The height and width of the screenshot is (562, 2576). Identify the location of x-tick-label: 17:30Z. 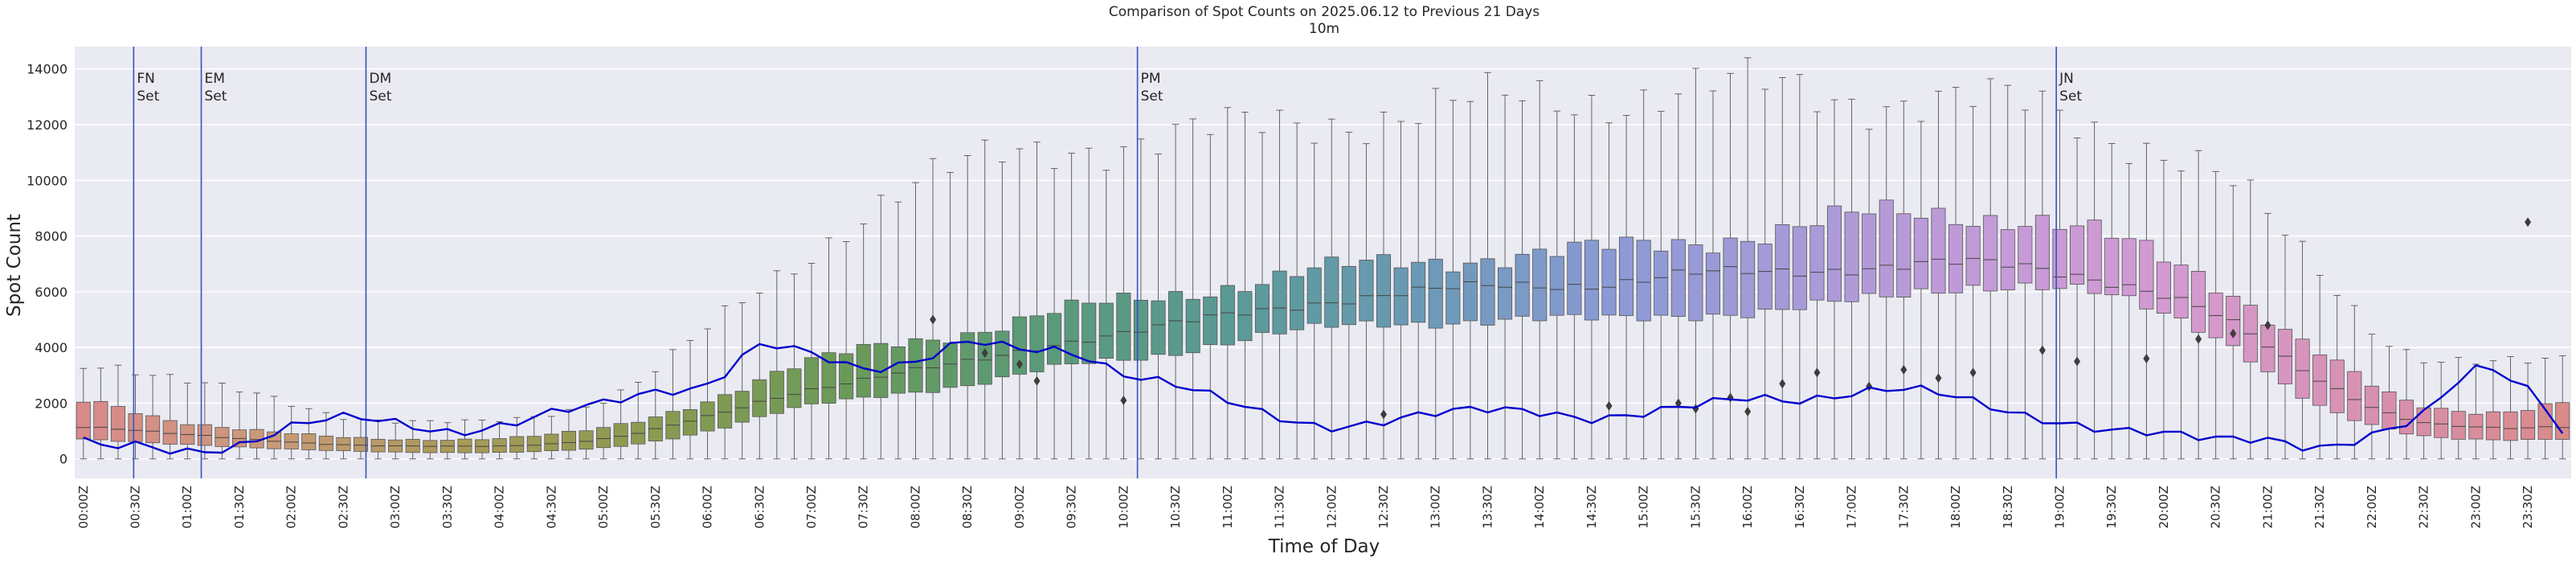
(1903, 507).